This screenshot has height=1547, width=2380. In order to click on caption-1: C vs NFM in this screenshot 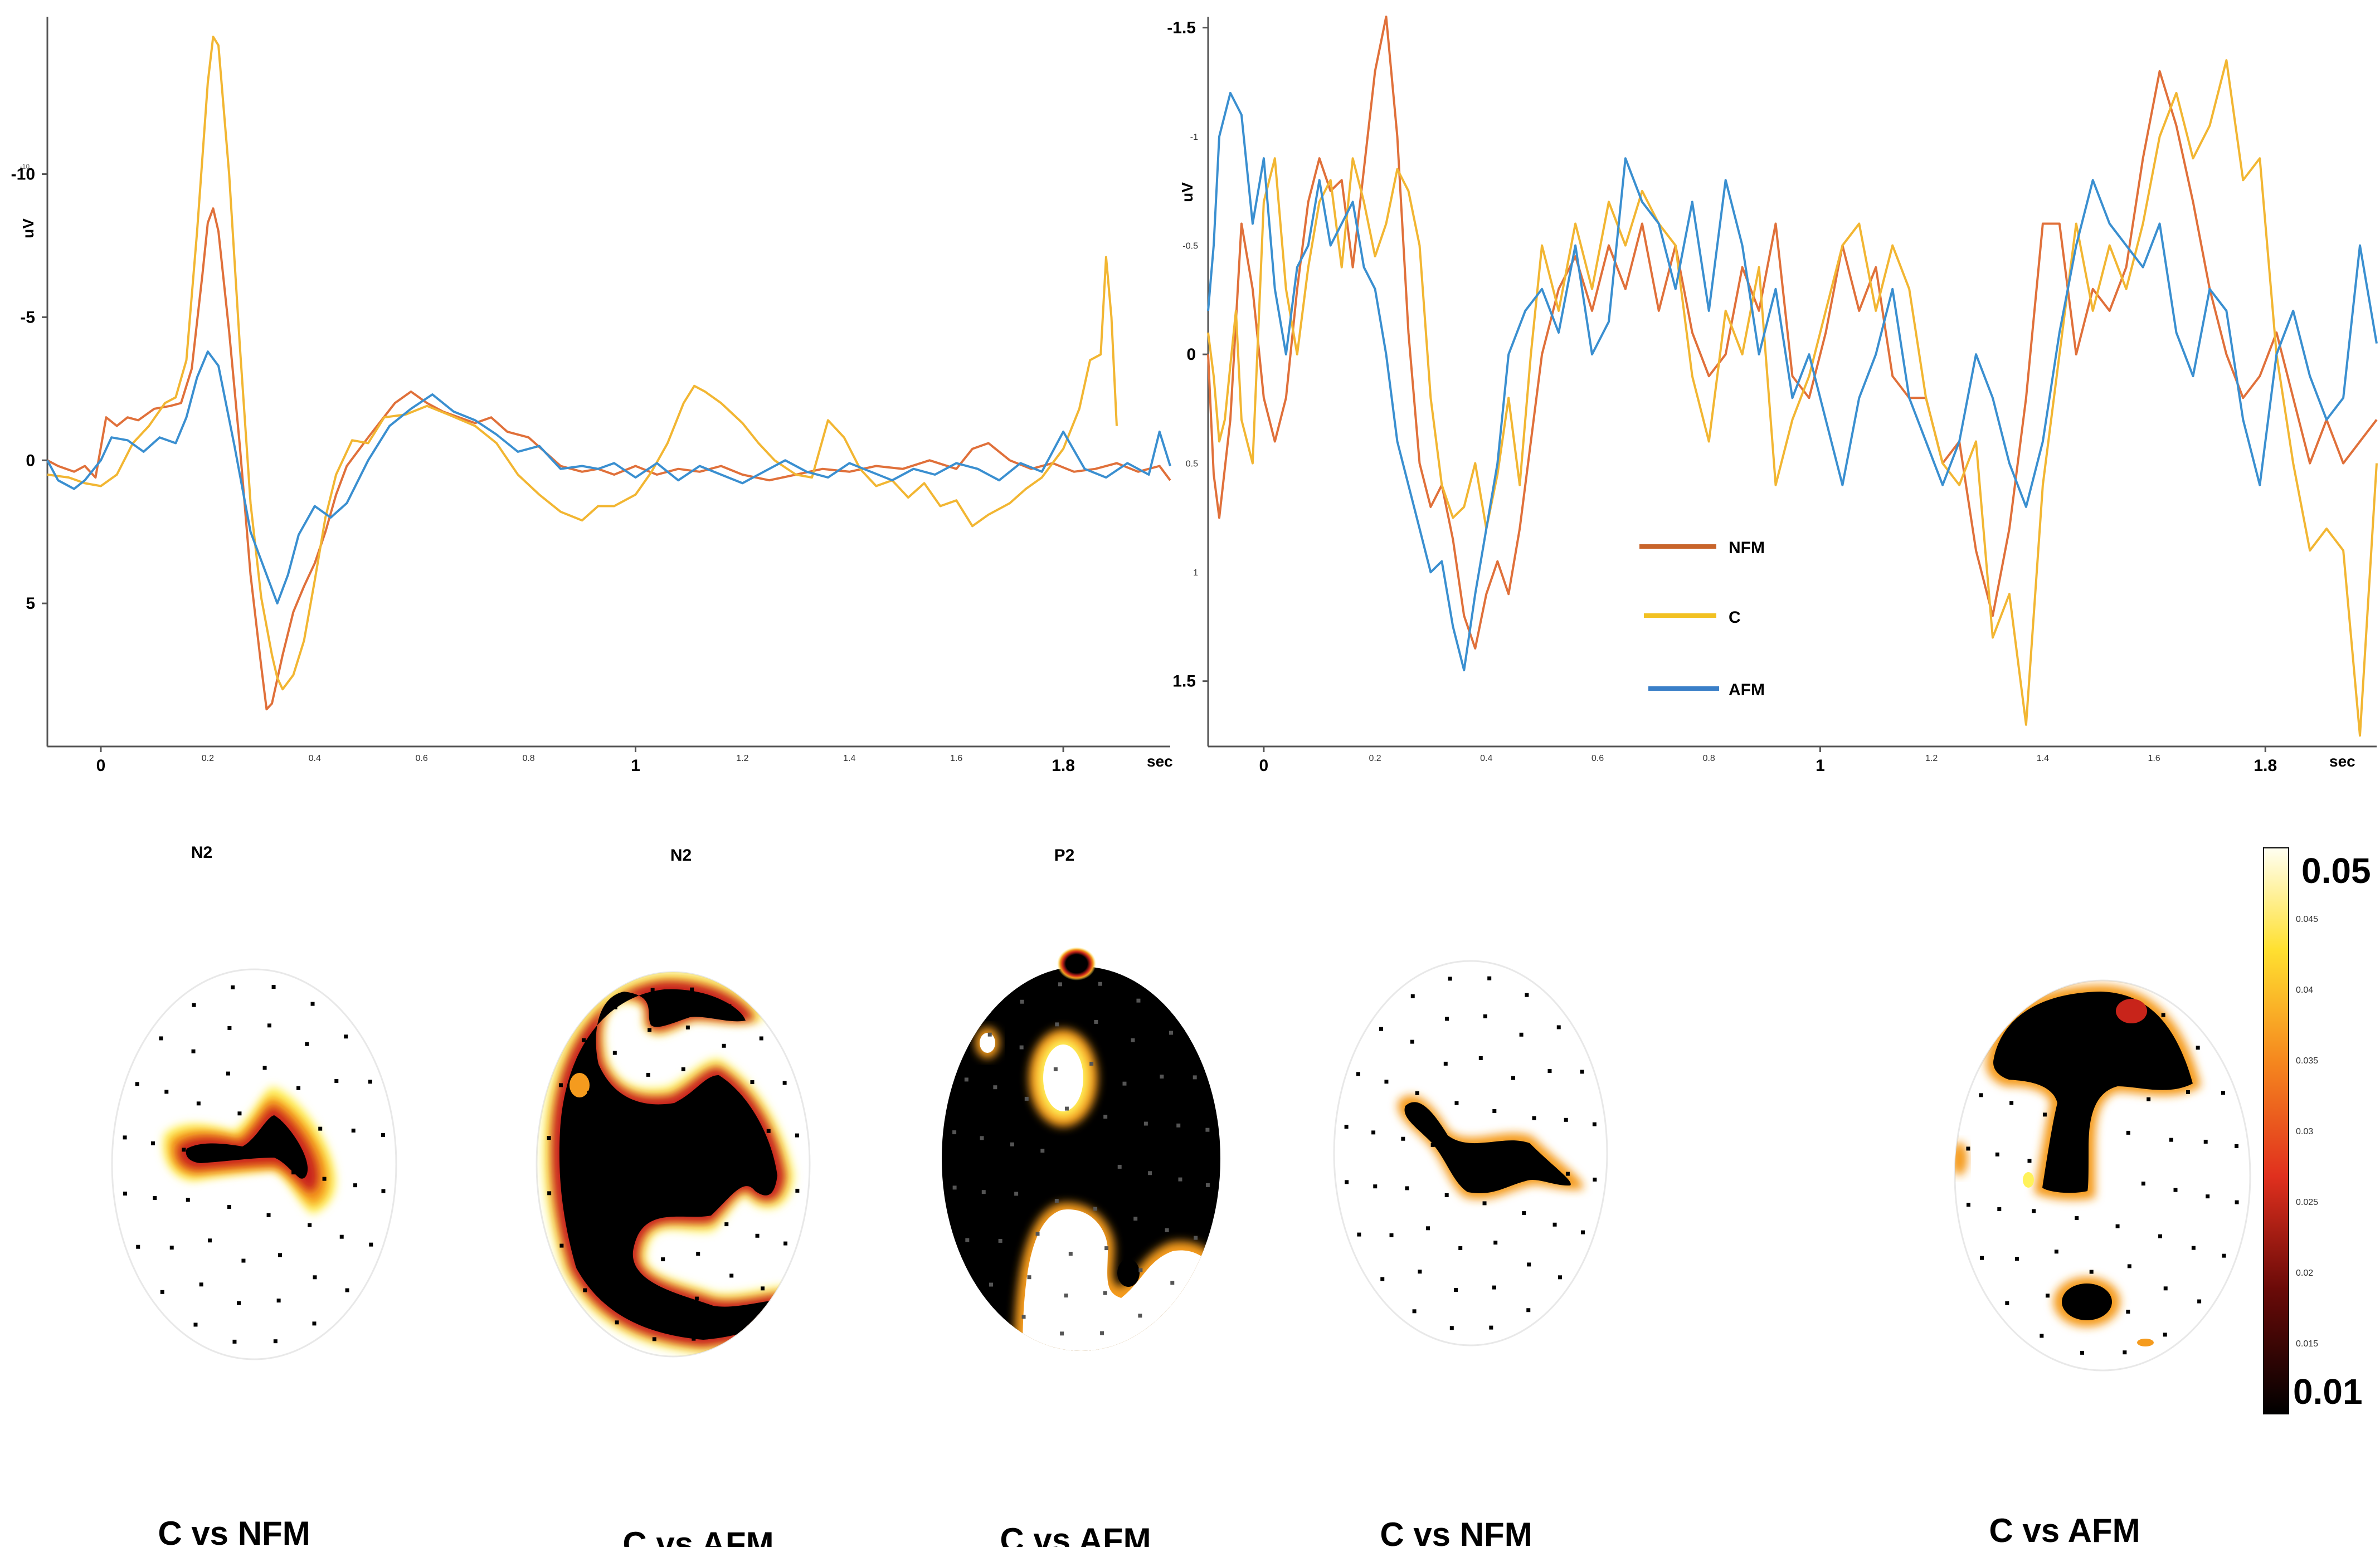, I will do `click(234, 1531)`.